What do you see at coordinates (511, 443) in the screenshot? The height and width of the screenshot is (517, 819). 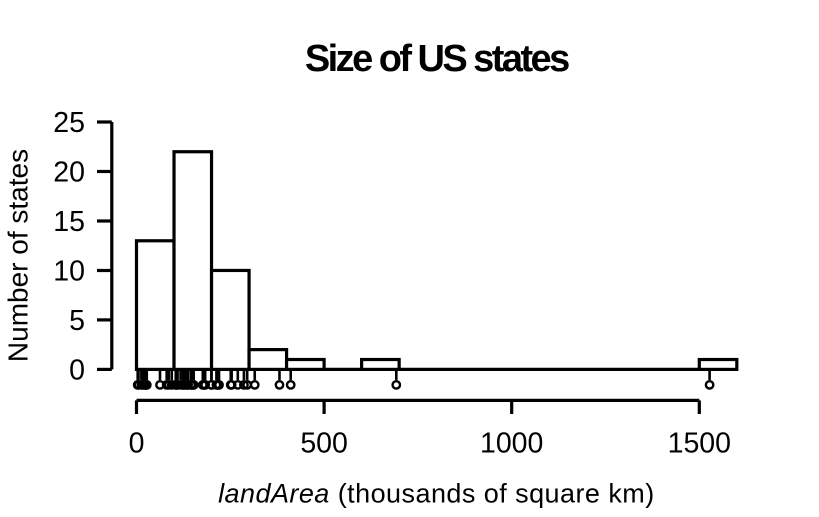 I see `svg-text: 1000` at bounding box center [511, 443].